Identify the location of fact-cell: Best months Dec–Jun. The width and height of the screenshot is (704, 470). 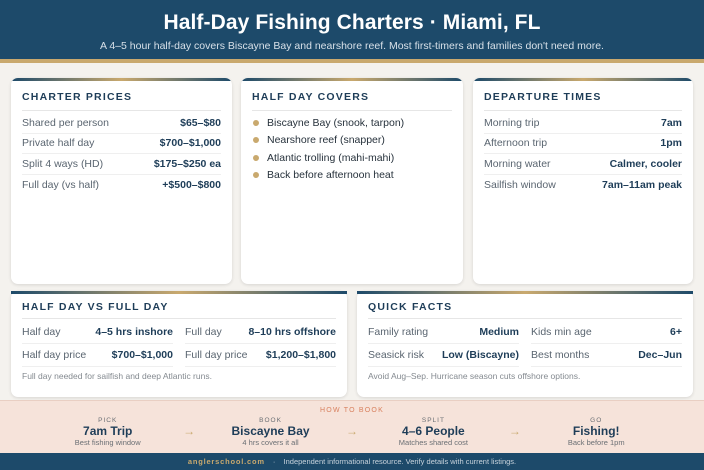
(606, 356).